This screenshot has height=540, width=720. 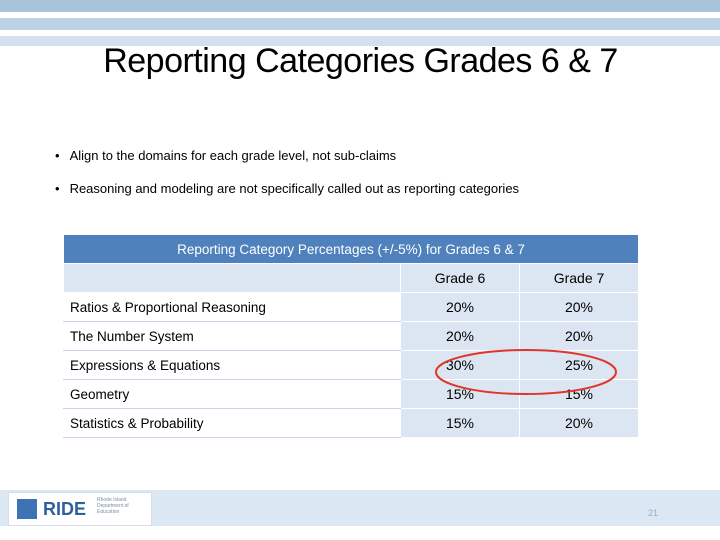 I want to click on row-label: The Number System, so click(x=232, y=336).